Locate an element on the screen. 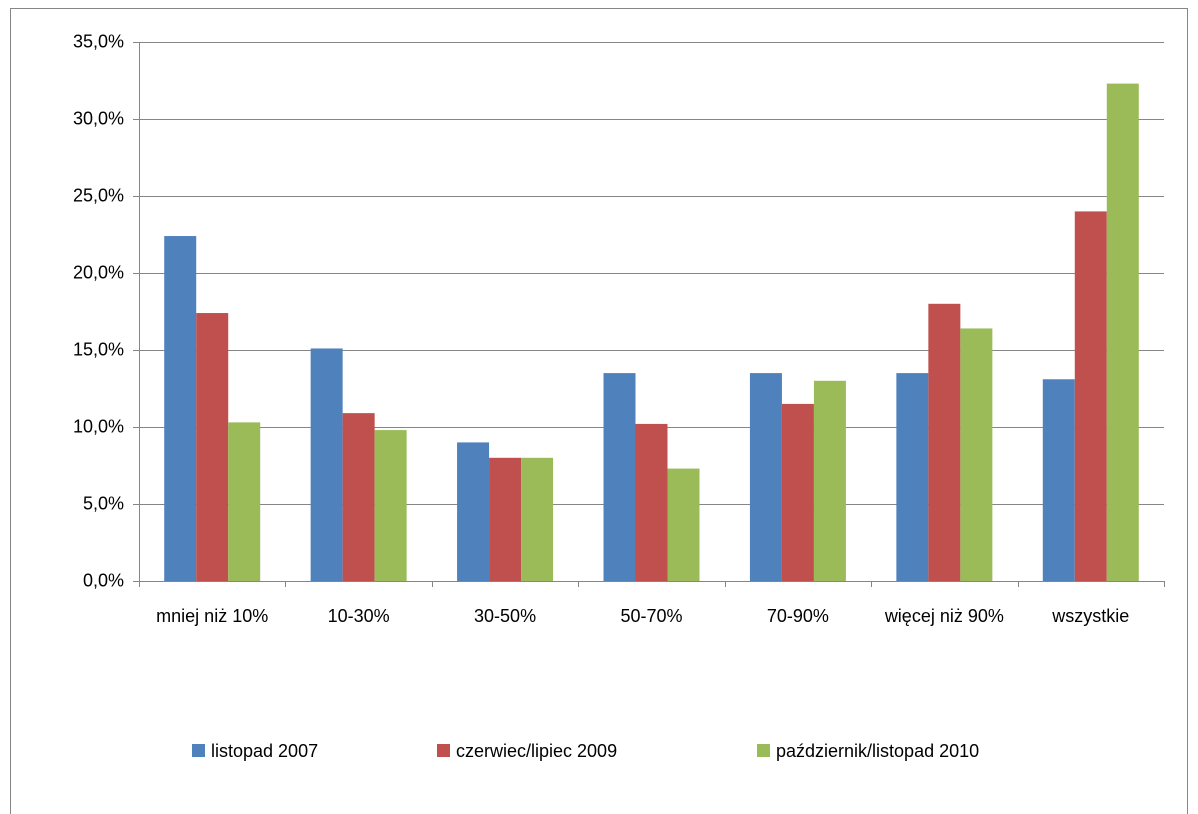  x-tick-label: 50-70% is located at coordinates (651, 616).